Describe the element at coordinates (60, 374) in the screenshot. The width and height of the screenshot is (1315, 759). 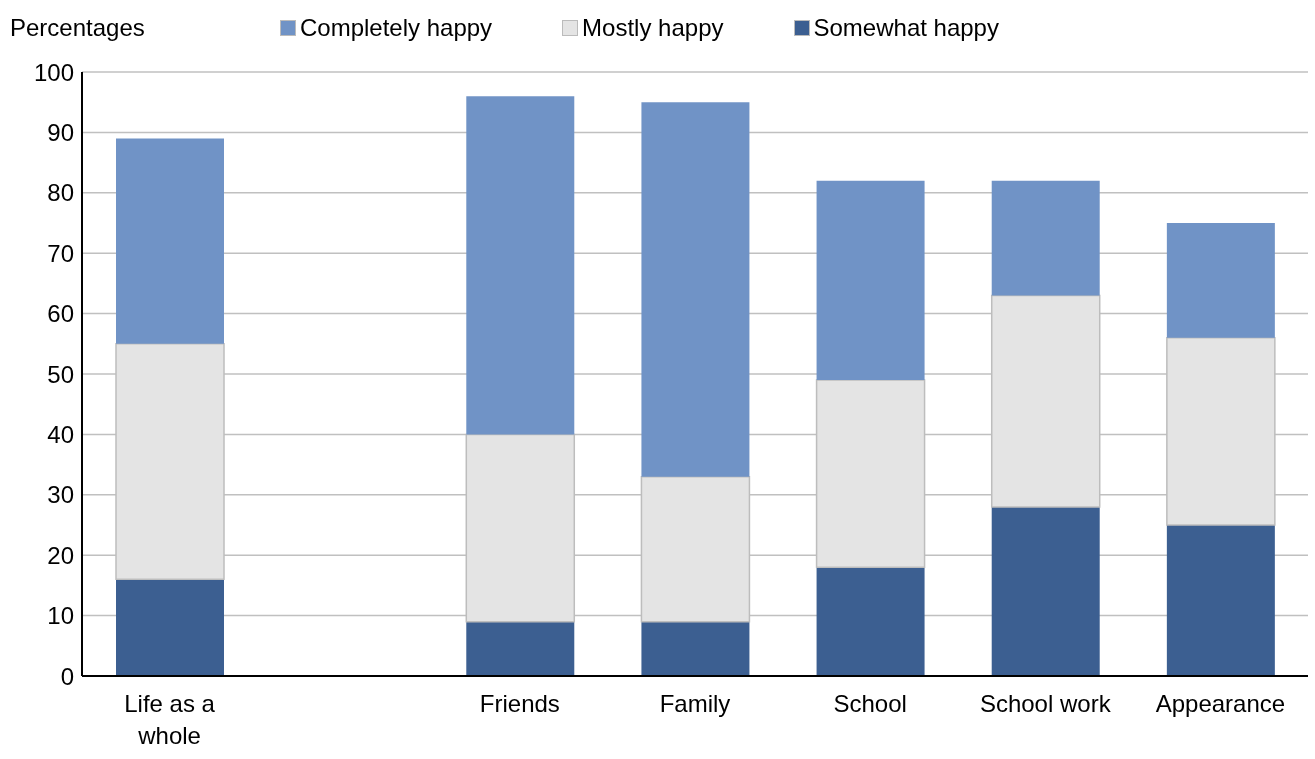
I see `y-tick-label: 50` at that location.